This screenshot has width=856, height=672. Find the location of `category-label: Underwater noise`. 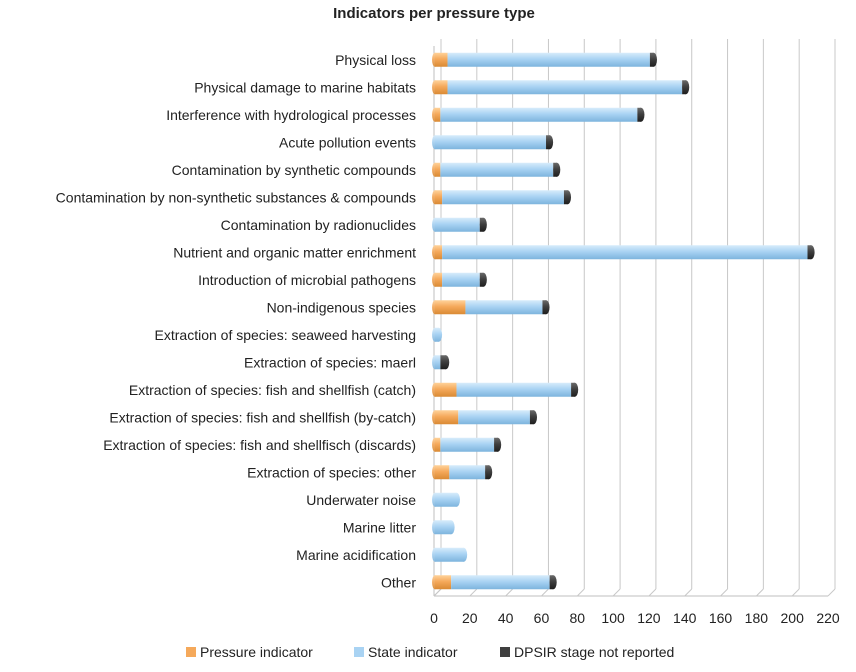

category-label: Underwater noise is located at coordinates (361, 500).